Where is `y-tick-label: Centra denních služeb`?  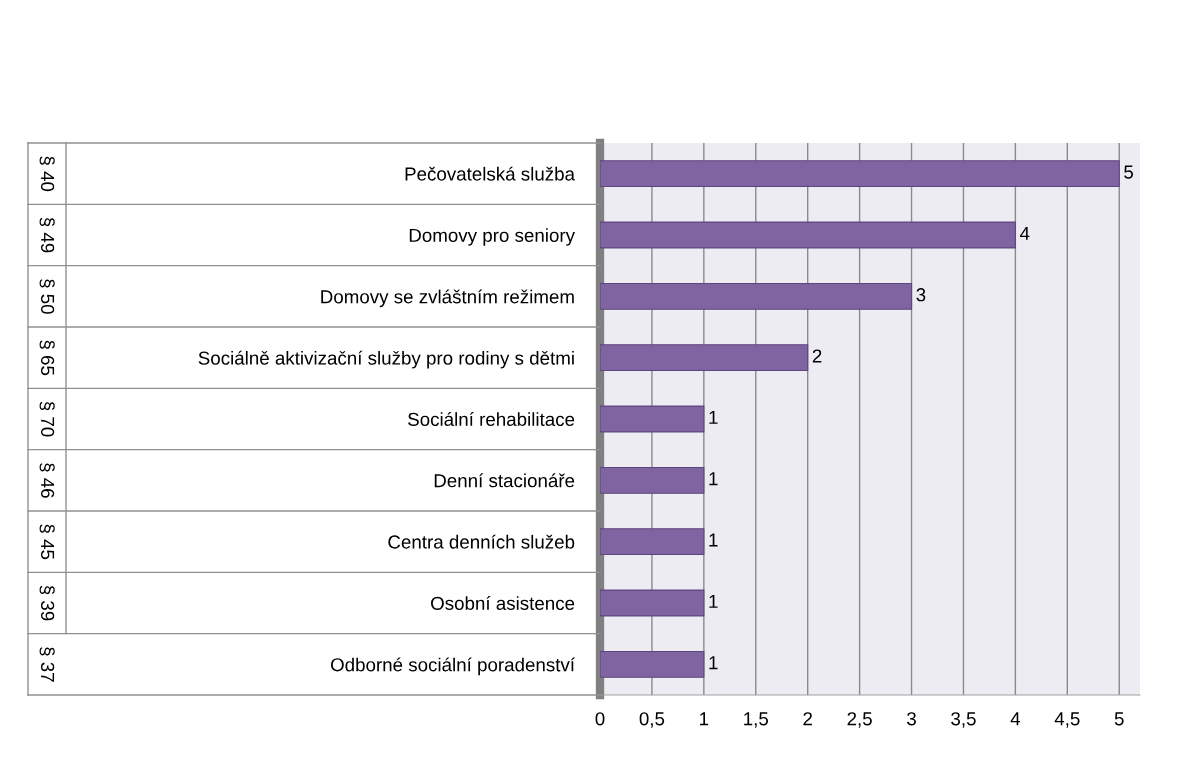
y-tick-label: Centra denních služeb is located at coordinates (481, 541).